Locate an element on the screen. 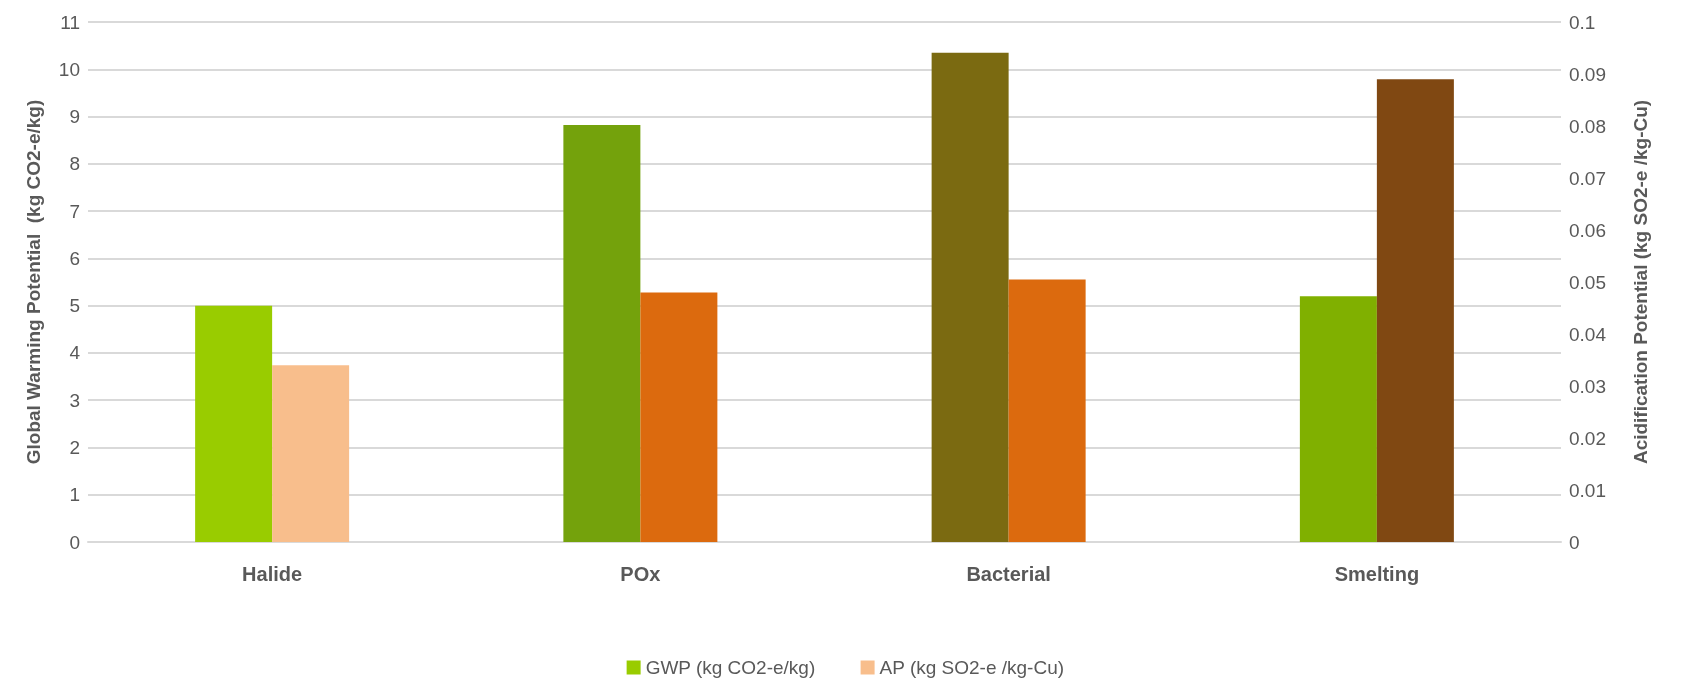 This screenshot has width=1691, height=690. y-tick-label: 11 is located at coordinates (70, 22).